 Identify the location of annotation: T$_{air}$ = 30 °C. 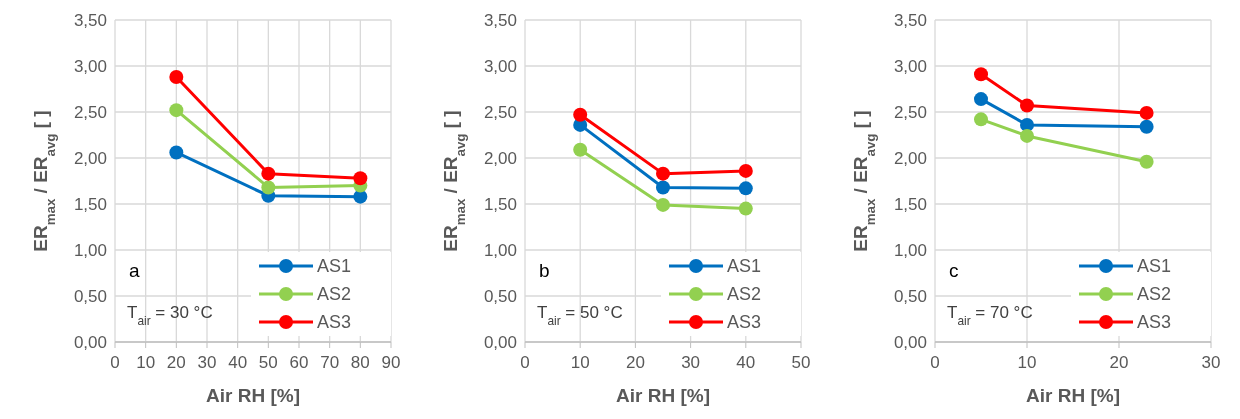
(170, 315).